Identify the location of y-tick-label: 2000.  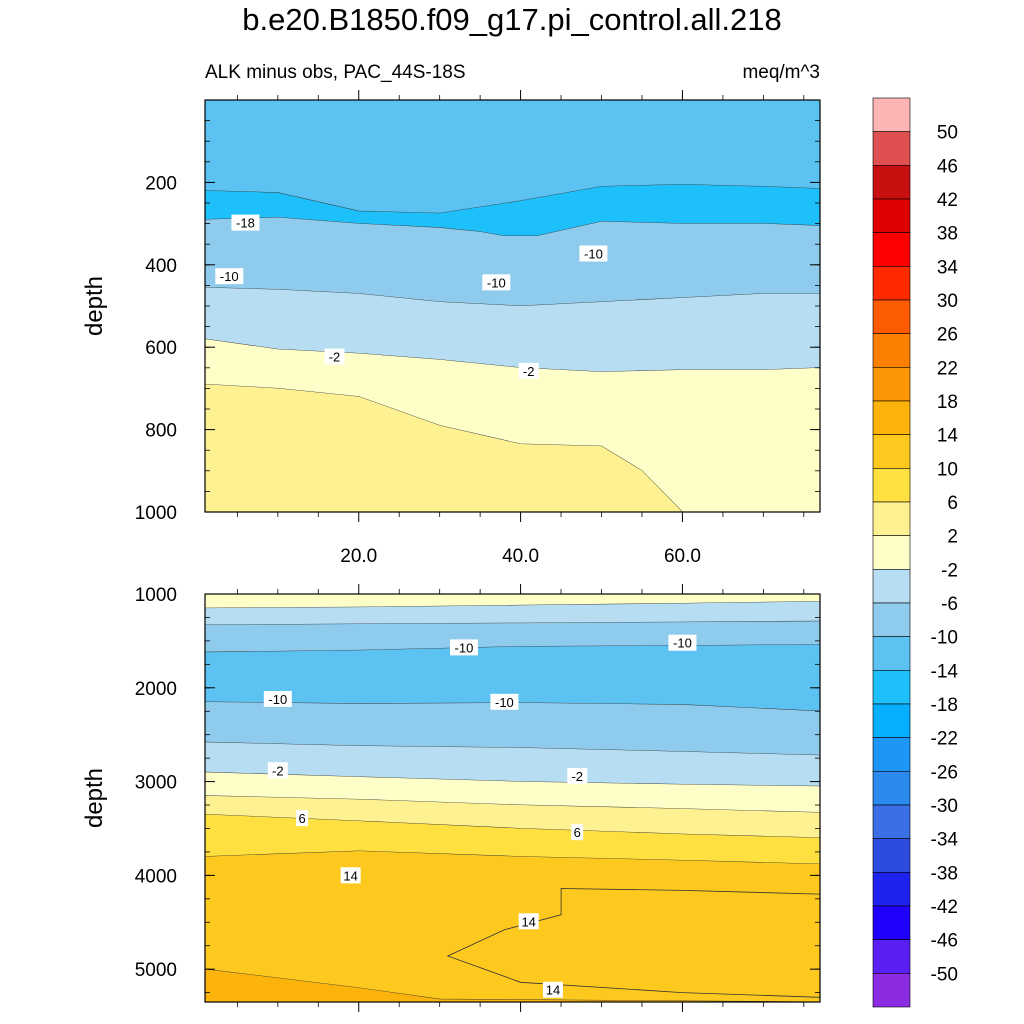
(156, 689).